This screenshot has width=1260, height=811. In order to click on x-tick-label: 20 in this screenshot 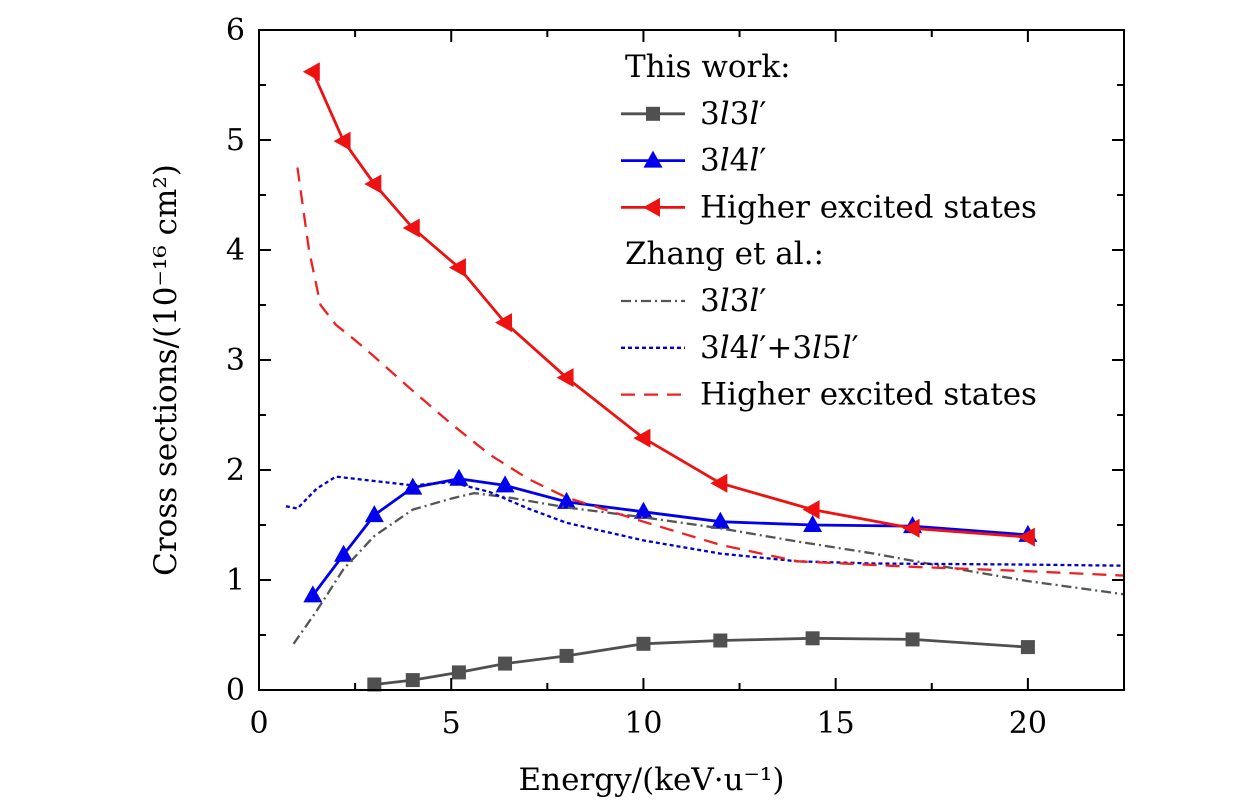, I will do `click(1028, 723)`.